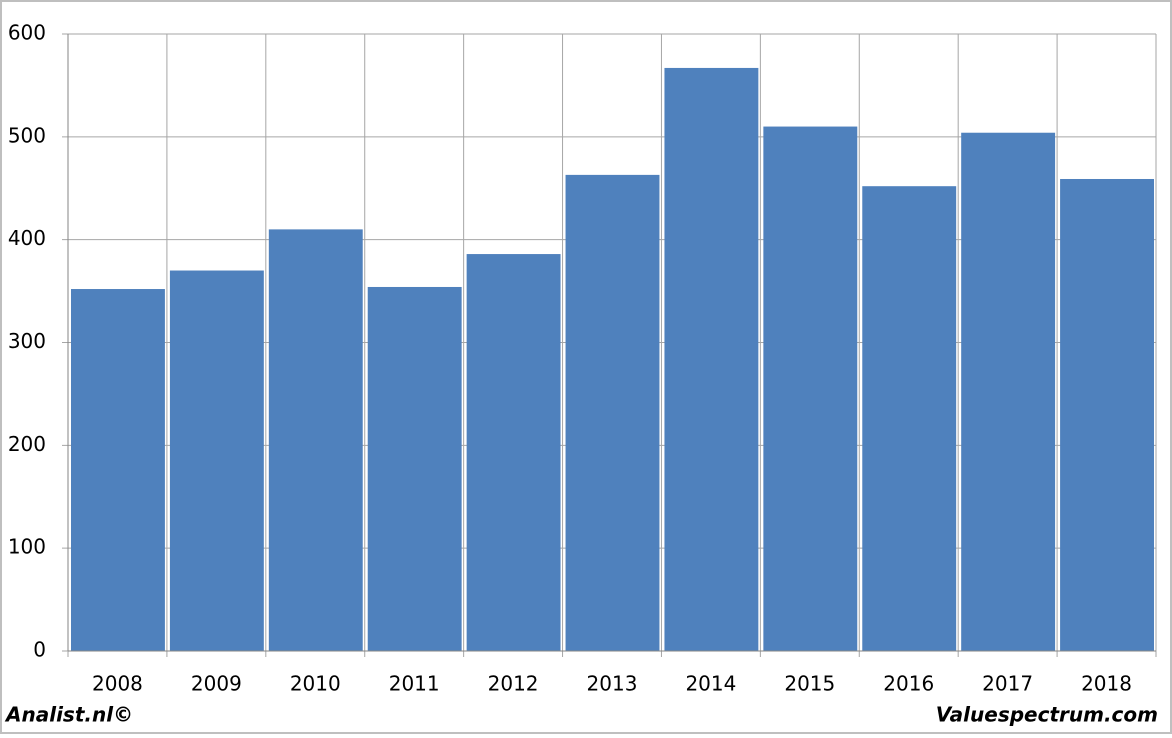 The image size is (1172, 738). What do you see at coordinates (27, 444) in the screenshot?
I see `y-tick-label: 200` at bounding box center [27, 444].